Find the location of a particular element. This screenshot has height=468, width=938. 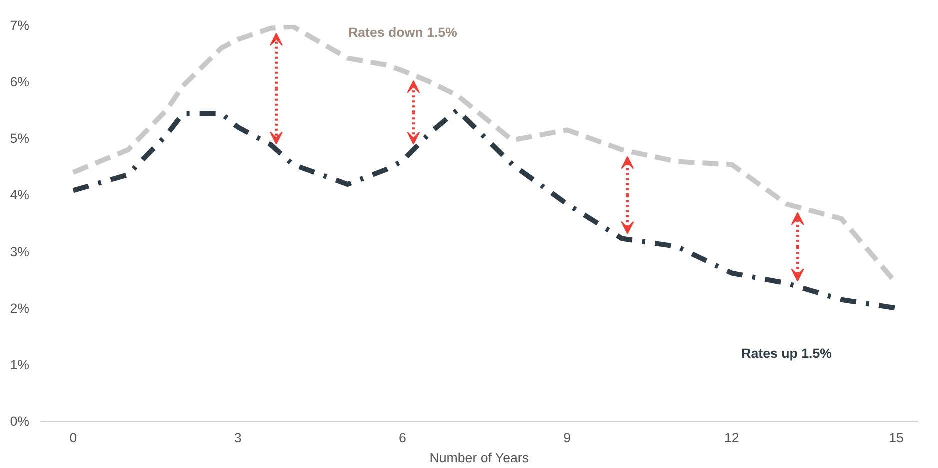

x-tick-label: 12 is located at coordinates (732, 438).